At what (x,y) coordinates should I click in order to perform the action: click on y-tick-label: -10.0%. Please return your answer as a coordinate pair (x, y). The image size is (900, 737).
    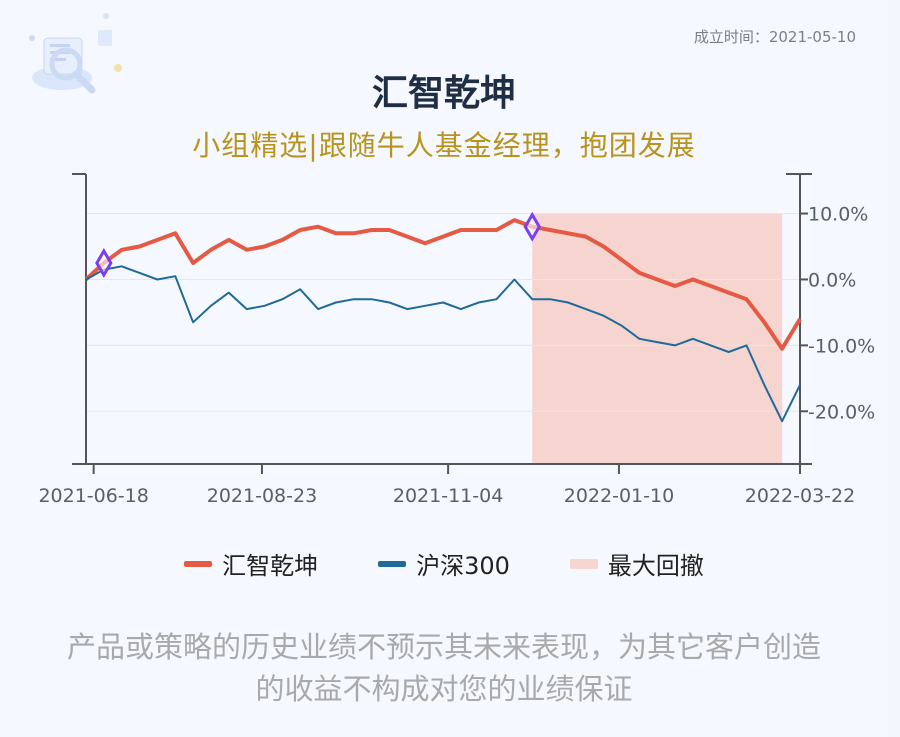
    Looking at the image, I should click on (841, 346).